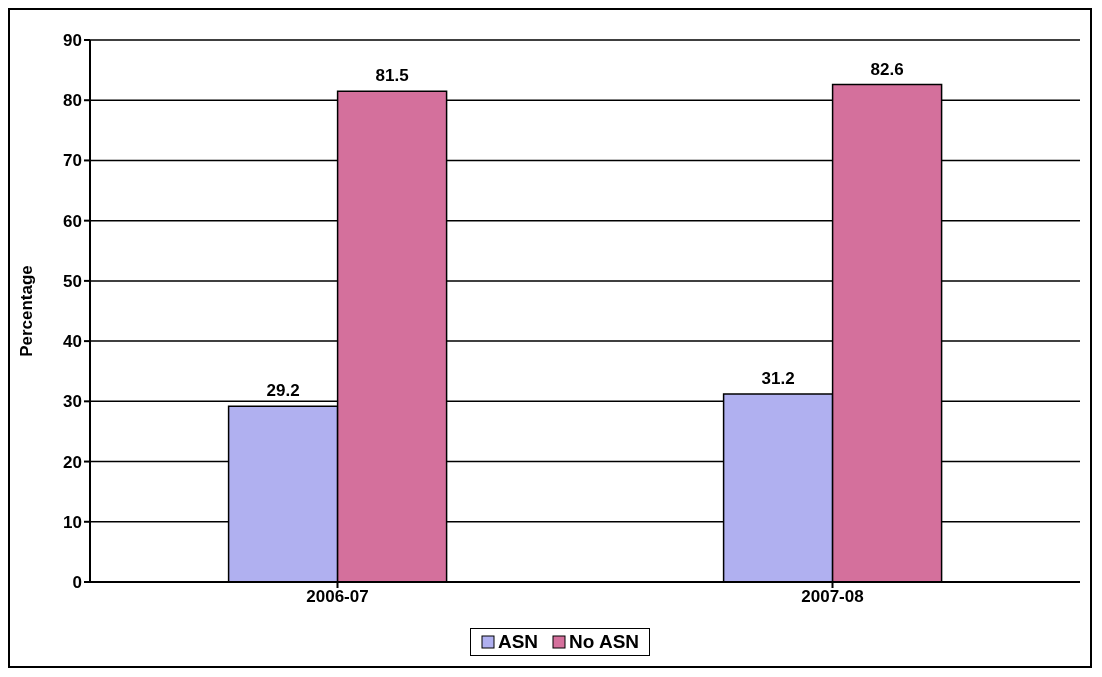 This screenshot has width=1102, height=677. Describe the element at coordinates (337, 597) in the screenshot. I see `x-tick-label: 2006-07` at that location.